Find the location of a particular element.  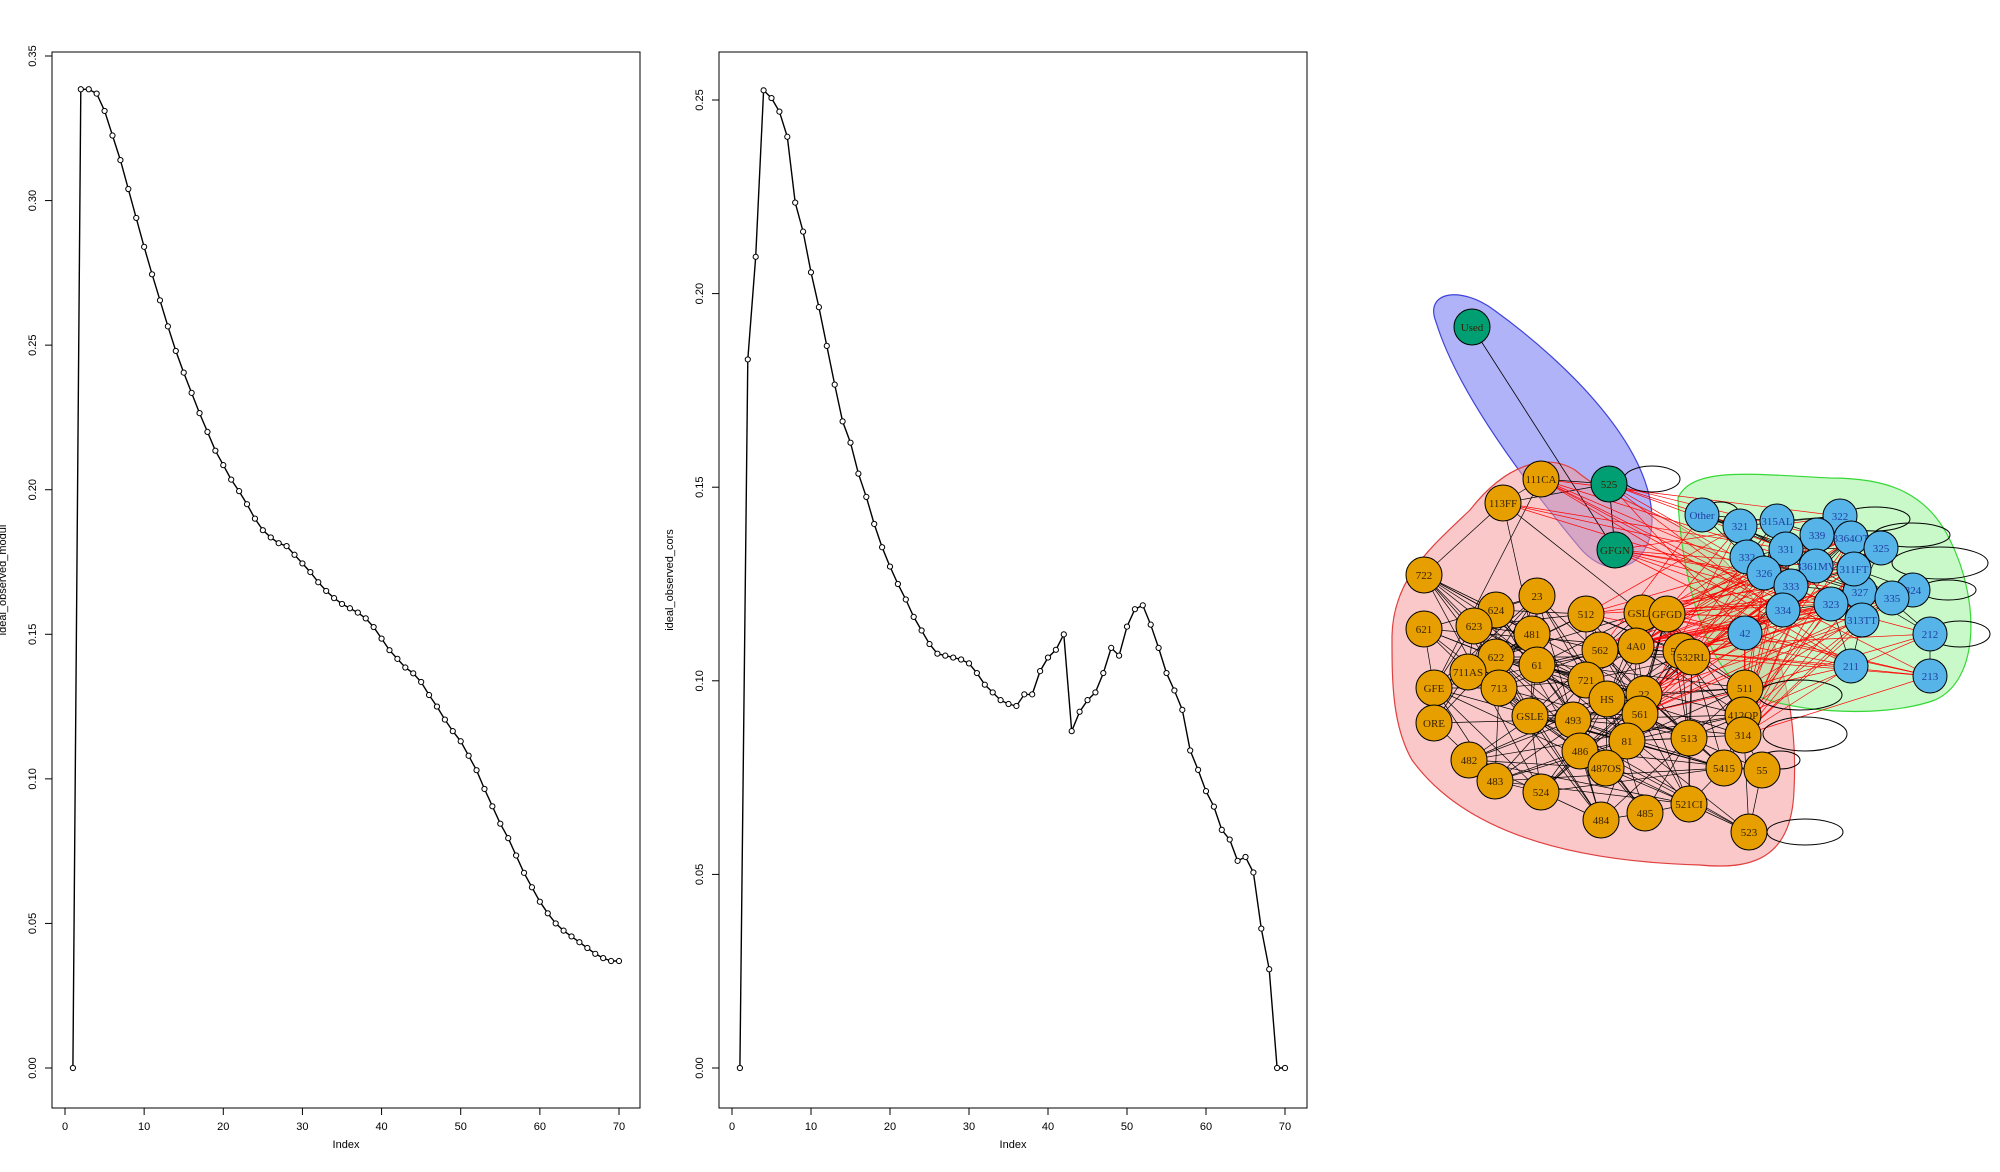

y-tick-label: 0.15 is located at coordinates (700, 486).